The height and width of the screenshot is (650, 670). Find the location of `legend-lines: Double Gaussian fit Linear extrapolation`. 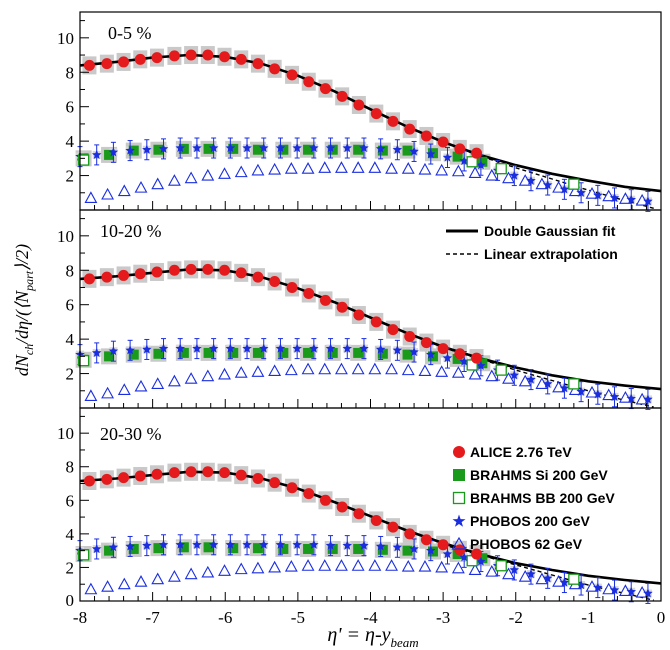

legend-lines: Double Gaussian fit Linear extrapolation is located at coordinates (532, 242).